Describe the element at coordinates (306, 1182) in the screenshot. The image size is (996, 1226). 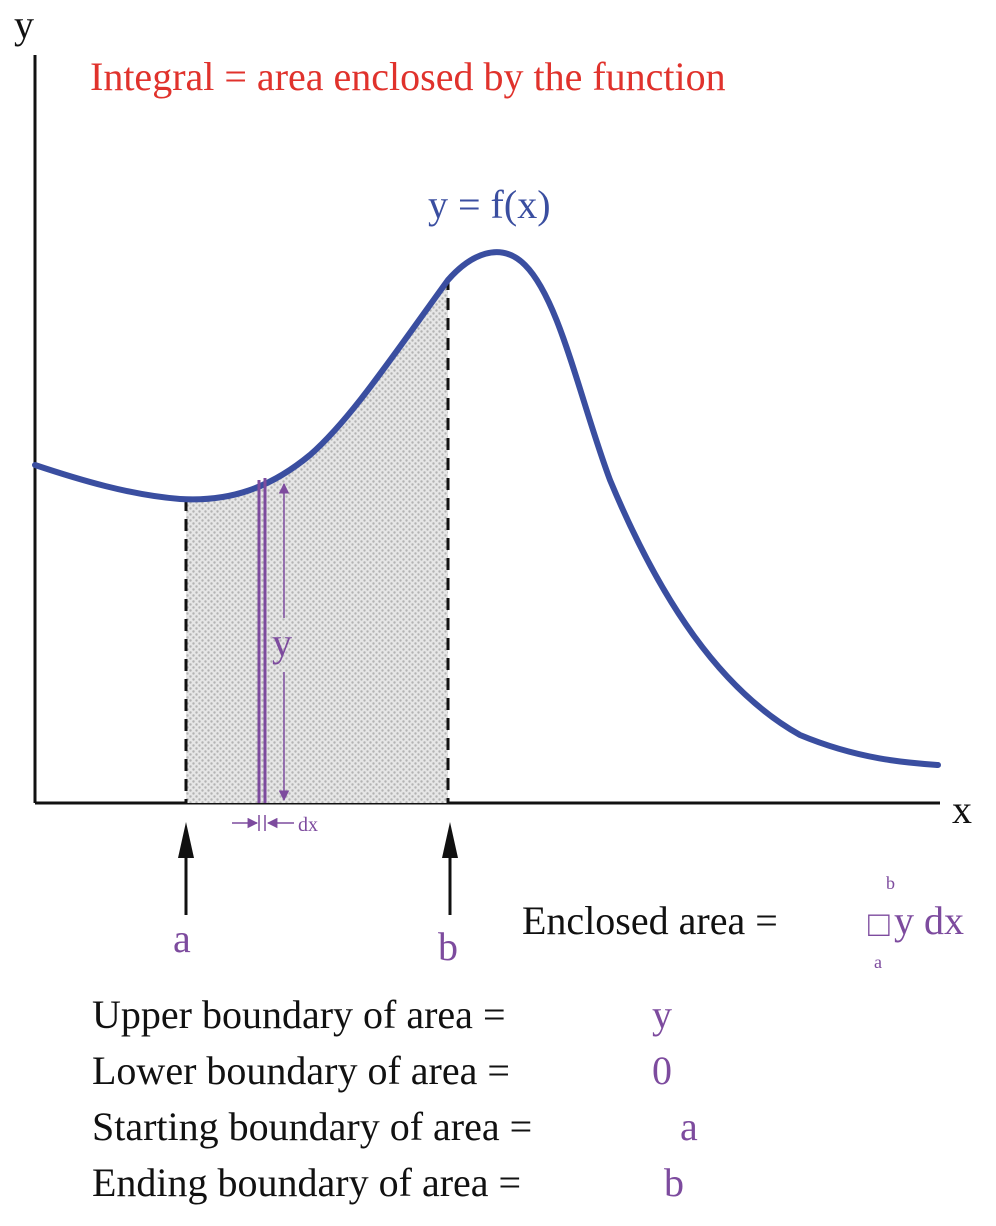
I see `boundary-label-end: Ending boundary of area =` at that location.